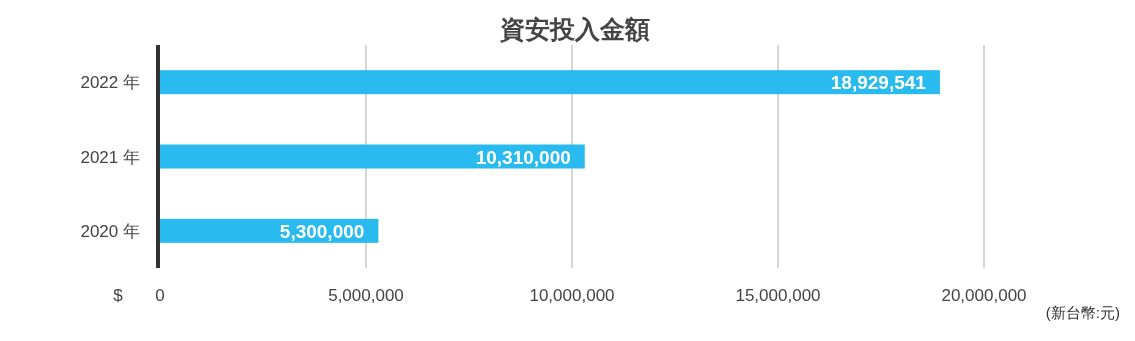 The height and width of the screenshot is (341, 1135). Describe the element at coordinates (110, 231) in the screenshot. I see `y-tick-label: 2020 年` at that location.